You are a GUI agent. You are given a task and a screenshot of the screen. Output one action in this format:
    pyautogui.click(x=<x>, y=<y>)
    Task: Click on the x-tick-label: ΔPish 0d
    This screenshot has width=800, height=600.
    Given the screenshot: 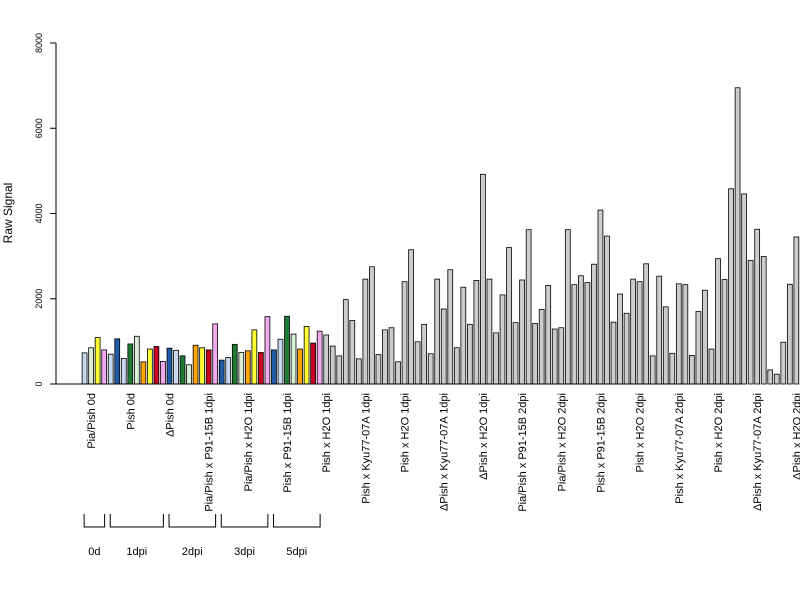 What is the action you would take?
    pyautogui.click(x=170, y=415)
    